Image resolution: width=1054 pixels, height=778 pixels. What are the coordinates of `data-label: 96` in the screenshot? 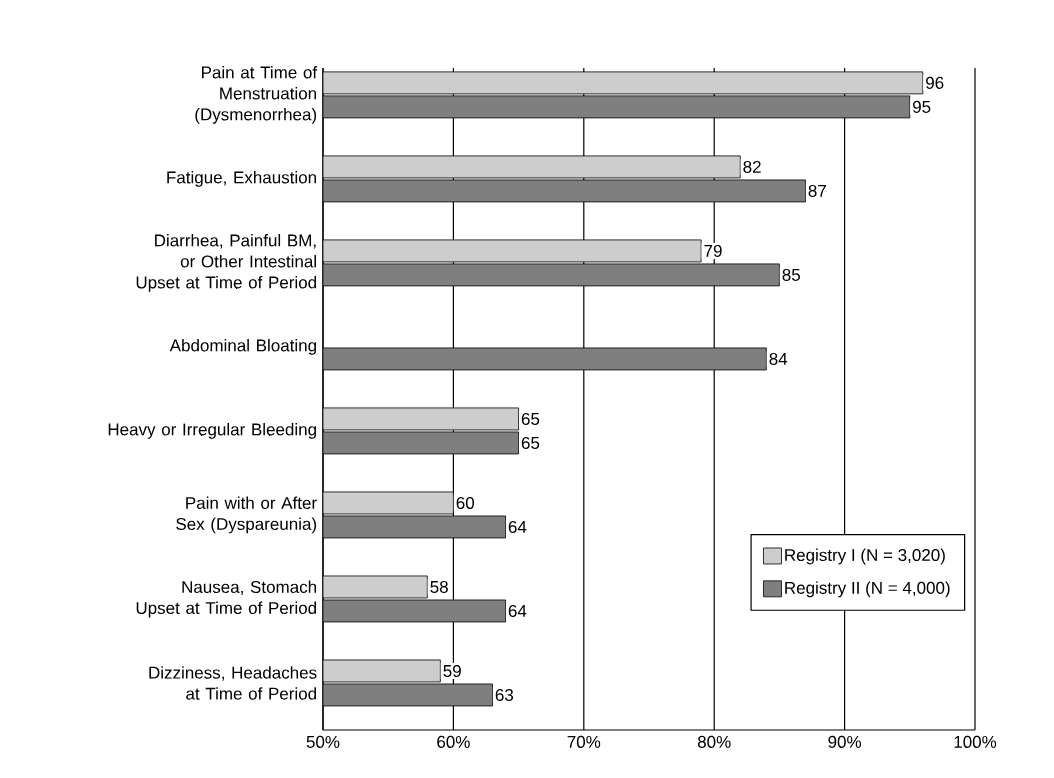 It's located at (935, 82).